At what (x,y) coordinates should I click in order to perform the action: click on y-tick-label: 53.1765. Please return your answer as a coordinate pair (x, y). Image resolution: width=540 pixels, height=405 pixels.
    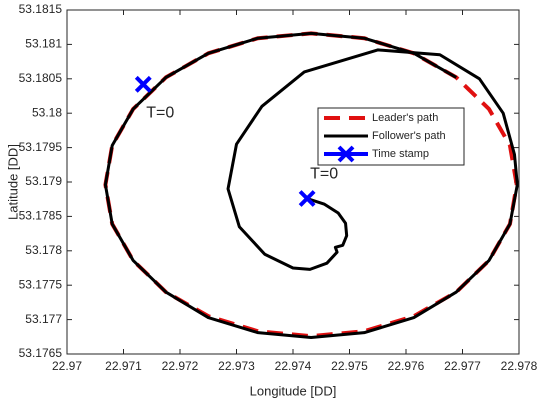
    Looking at the image, I should click on (41, 353).